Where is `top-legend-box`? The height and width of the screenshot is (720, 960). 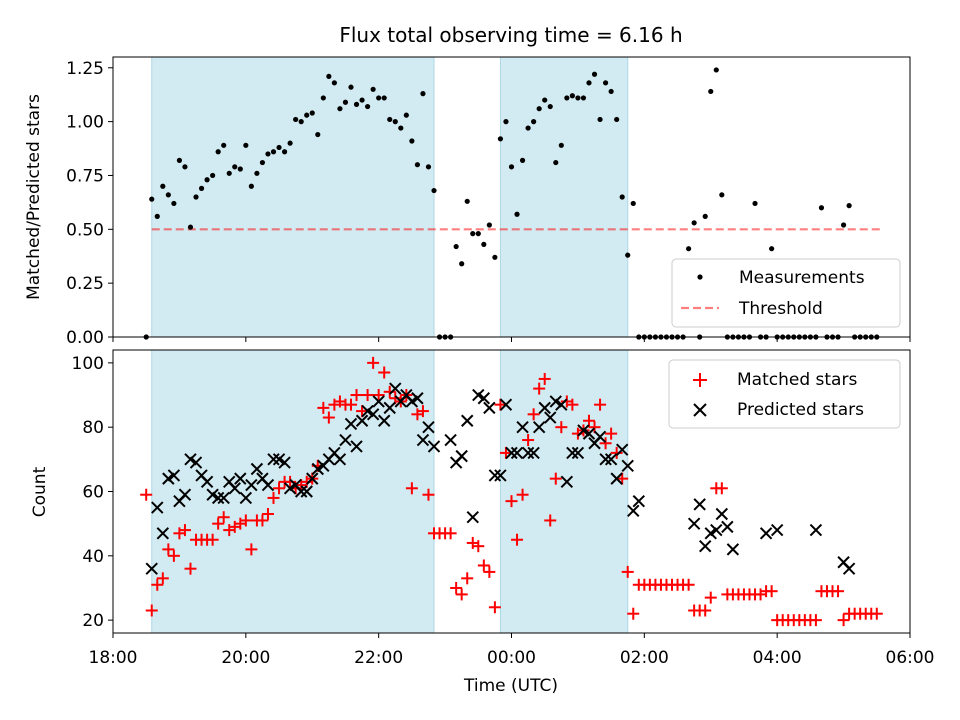 top-legend-box is located at coordinates (786, 293).